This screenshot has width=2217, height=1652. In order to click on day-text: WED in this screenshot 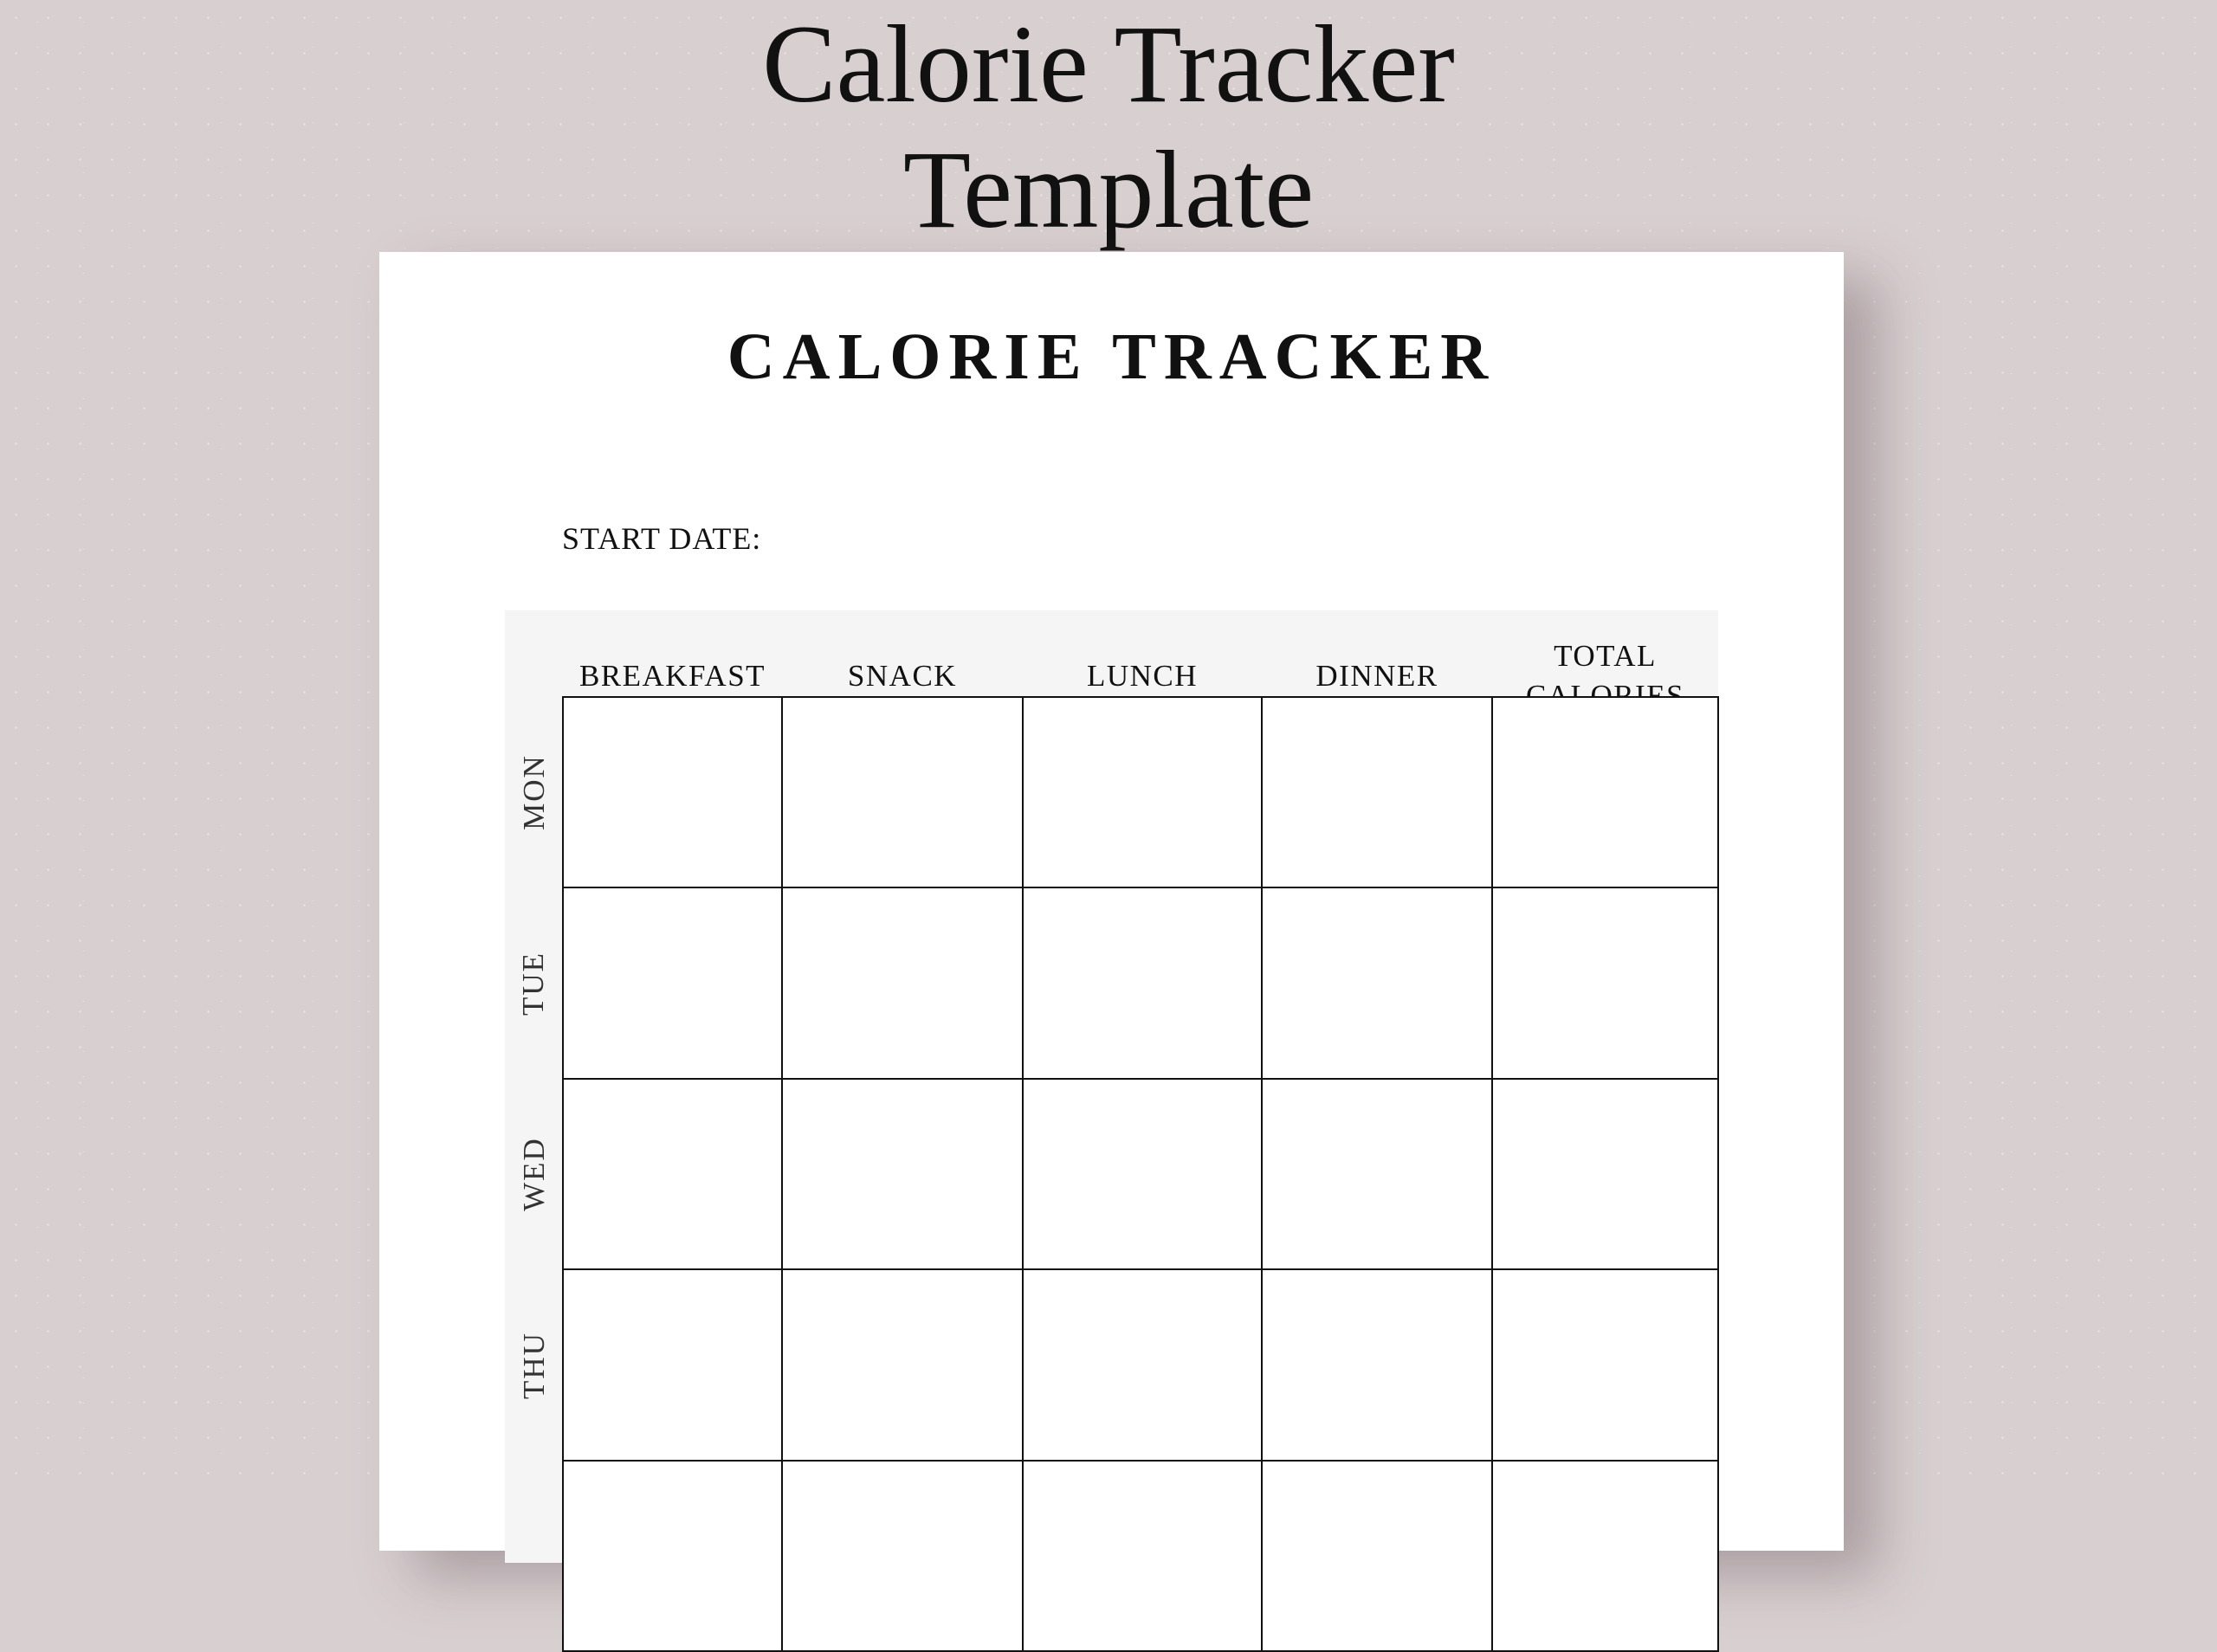, I will do `click(533, 1174)`.